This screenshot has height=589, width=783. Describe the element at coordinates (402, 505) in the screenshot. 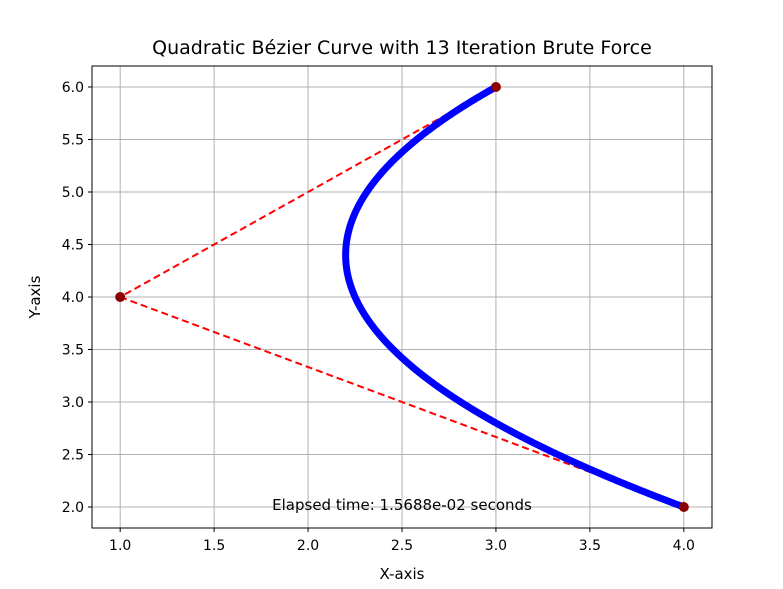

I see `elapsed-time-annotation: Elapsed time: 1.5688e-02 seconds` at that location.